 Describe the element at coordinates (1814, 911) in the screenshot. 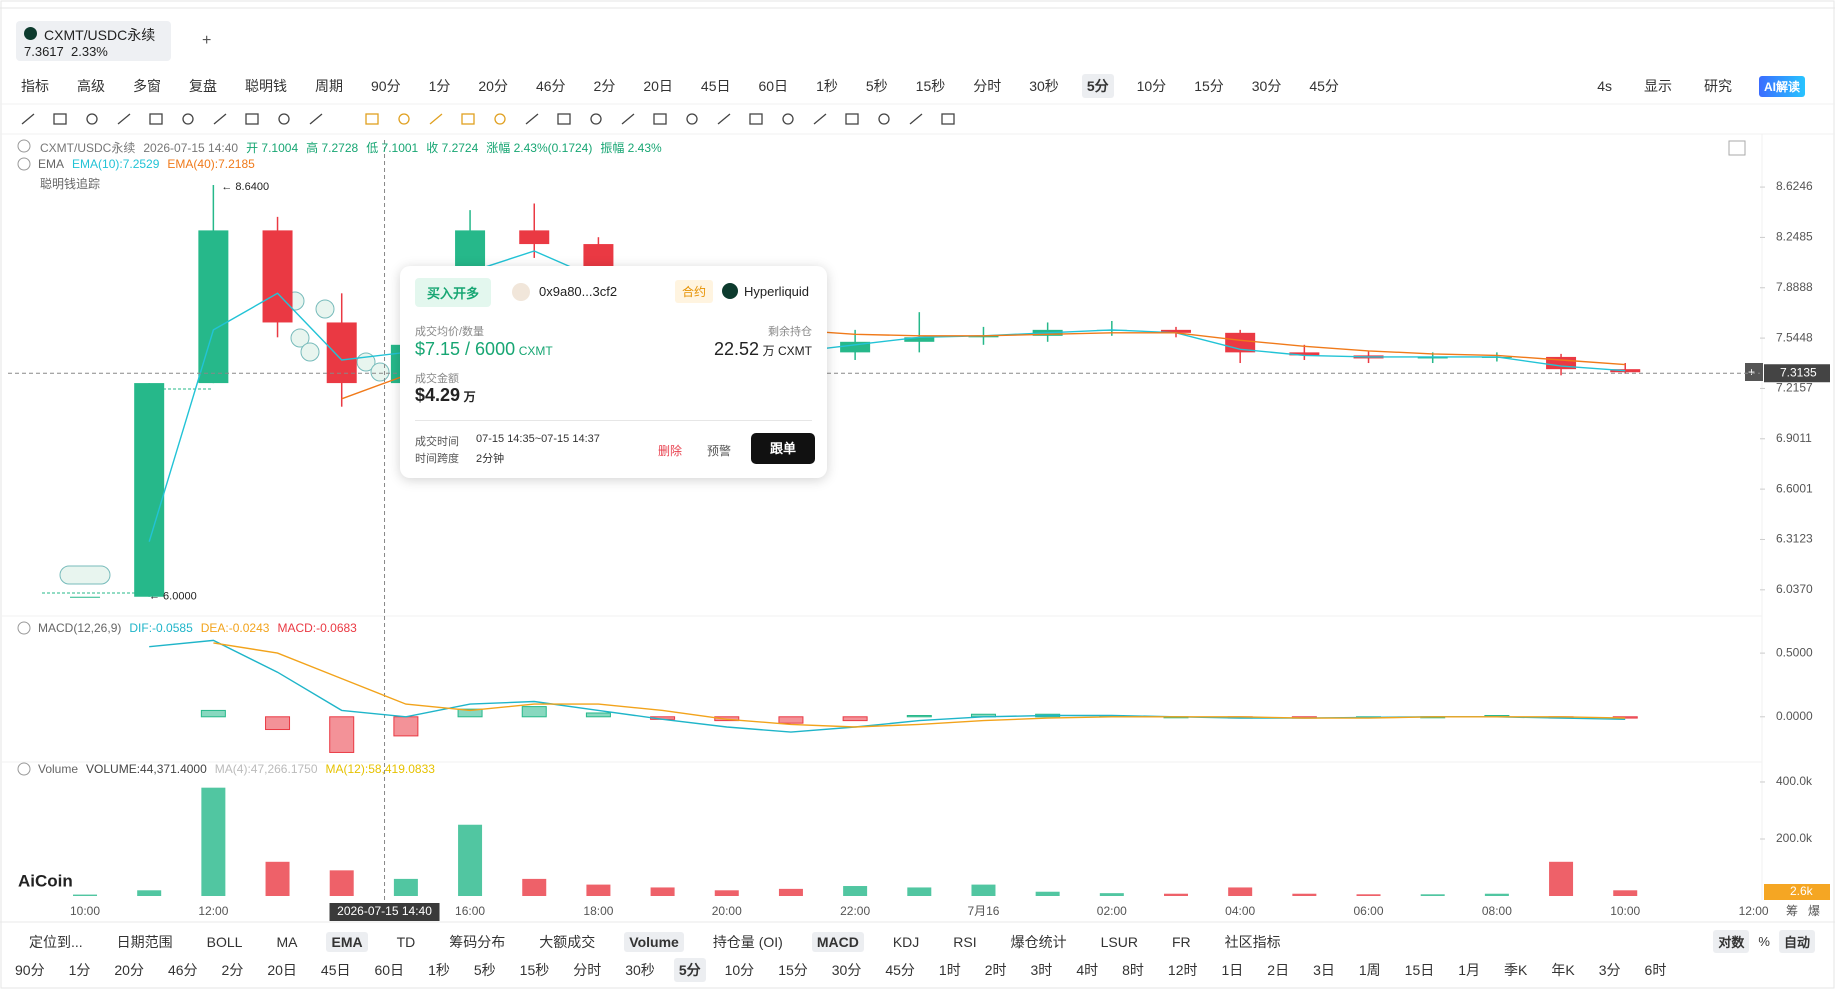

I see `side-label: 爆` at that location.